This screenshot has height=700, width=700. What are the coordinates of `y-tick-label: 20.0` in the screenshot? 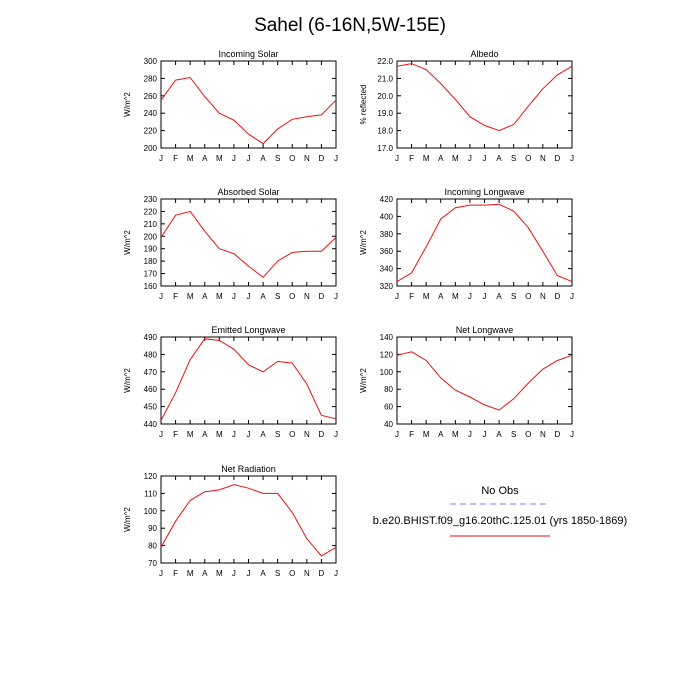 It's located at (385, 96).